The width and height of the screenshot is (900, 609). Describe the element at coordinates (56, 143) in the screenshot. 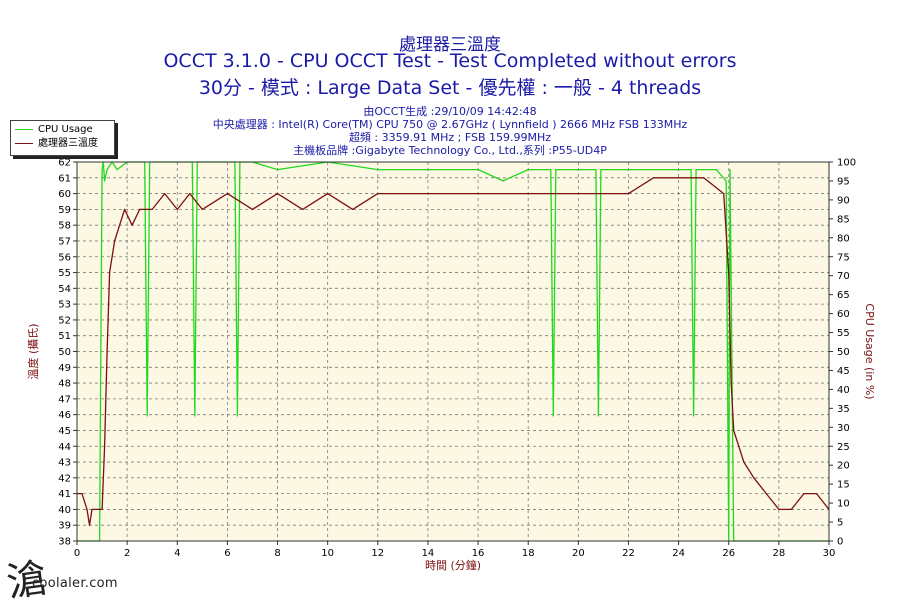

I see `legend-item-temperature: 處理器三溫度` at that location.